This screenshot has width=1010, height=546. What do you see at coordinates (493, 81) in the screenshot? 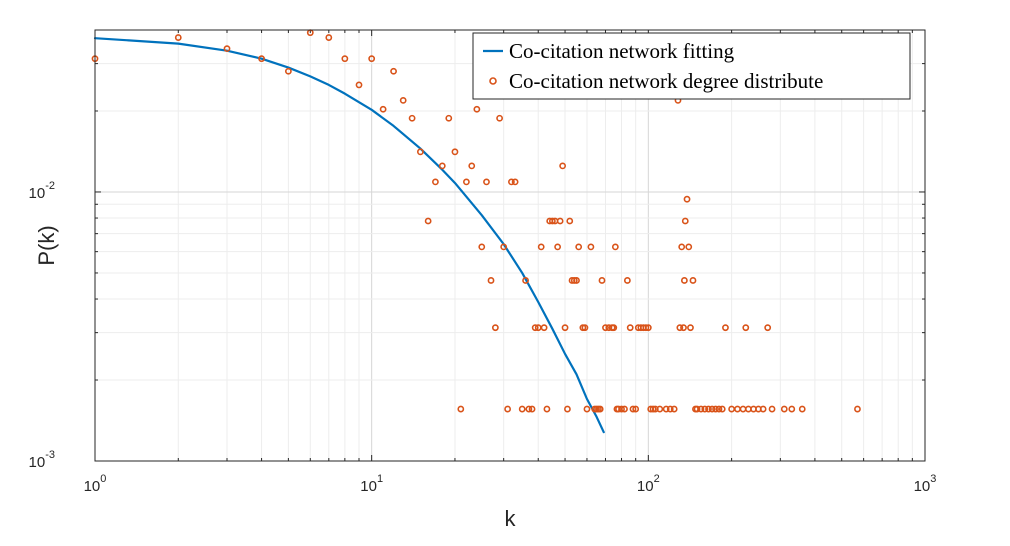
I see `legend-swatch-degree` at bounding box center [493, 81].